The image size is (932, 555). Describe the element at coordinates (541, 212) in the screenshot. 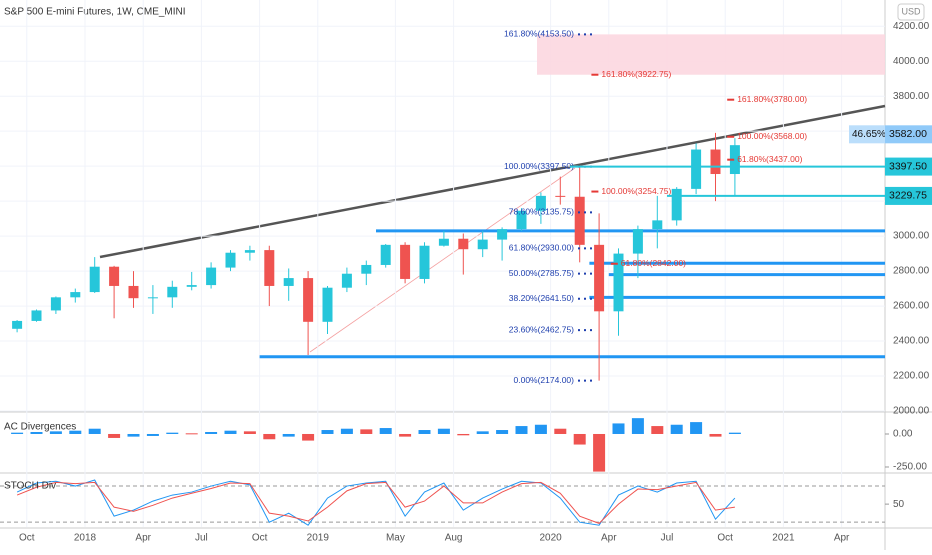

I see `fib-label: 78.60%(3135.75)` at that location.